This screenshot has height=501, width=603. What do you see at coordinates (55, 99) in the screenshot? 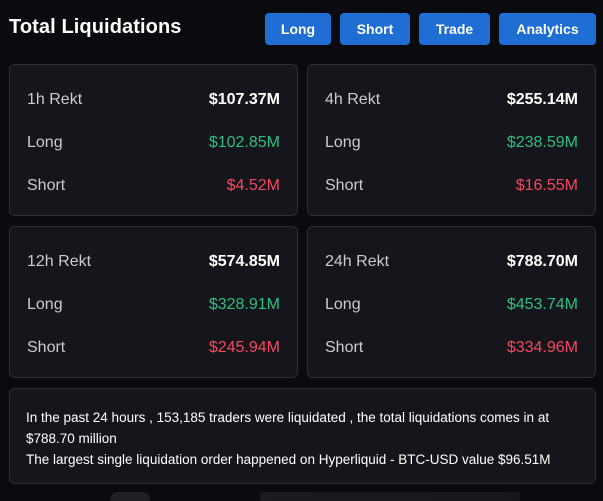
I see `period-label: 1h Rekt` at bounding box center [55, 99].